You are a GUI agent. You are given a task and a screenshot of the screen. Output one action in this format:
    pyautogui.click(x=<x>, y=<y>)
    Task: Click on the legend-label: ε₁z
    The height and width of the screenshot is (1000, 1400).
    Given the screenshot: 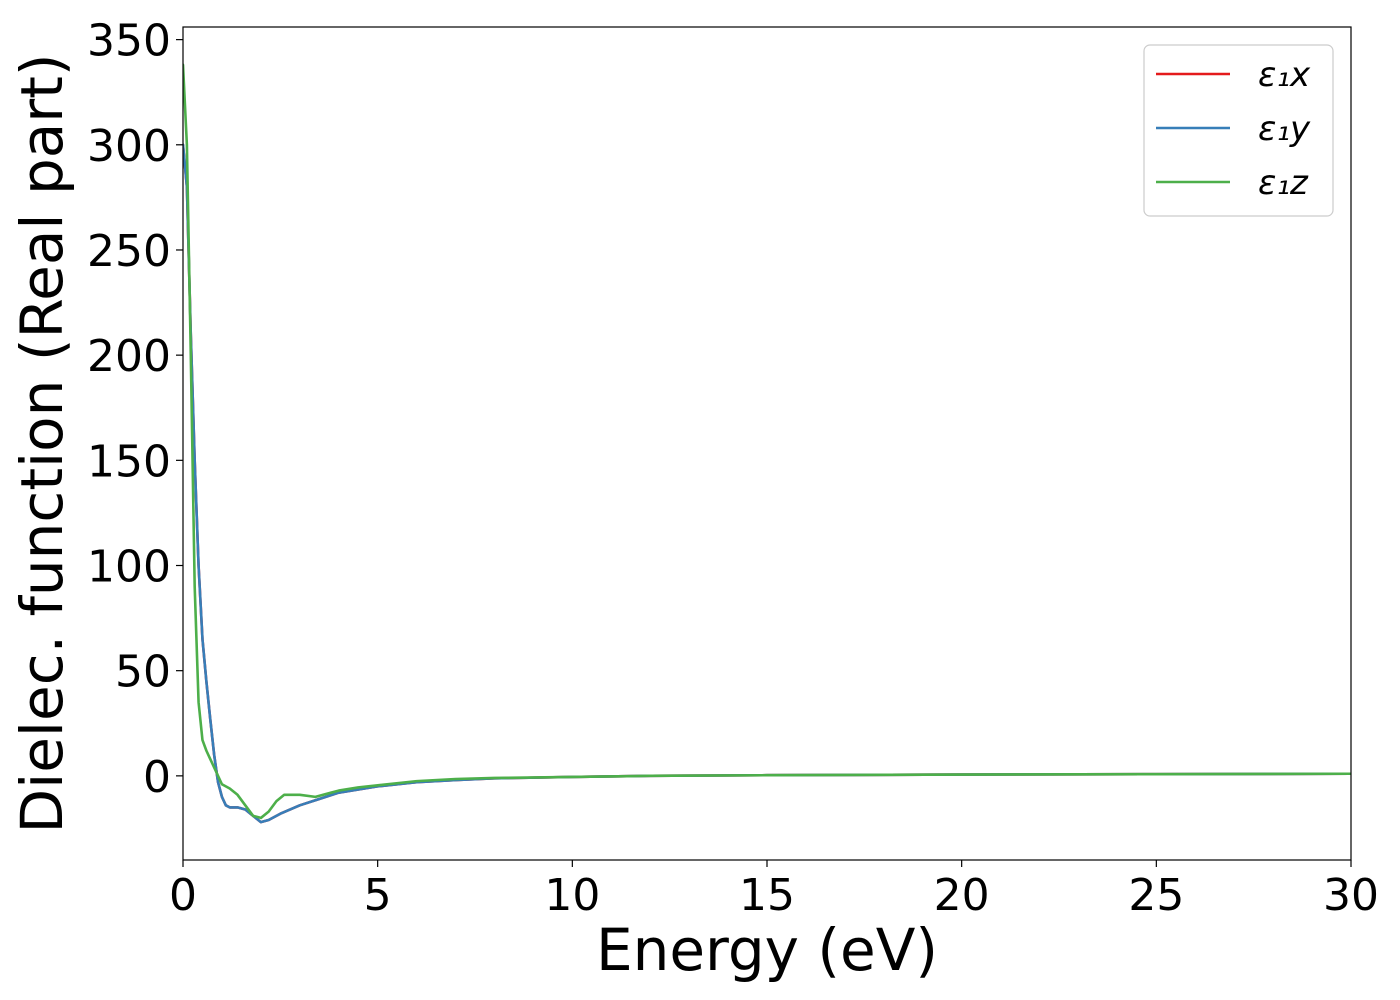 What is the action you would take?
    pyautogui.click(x=1283, y=183)
    